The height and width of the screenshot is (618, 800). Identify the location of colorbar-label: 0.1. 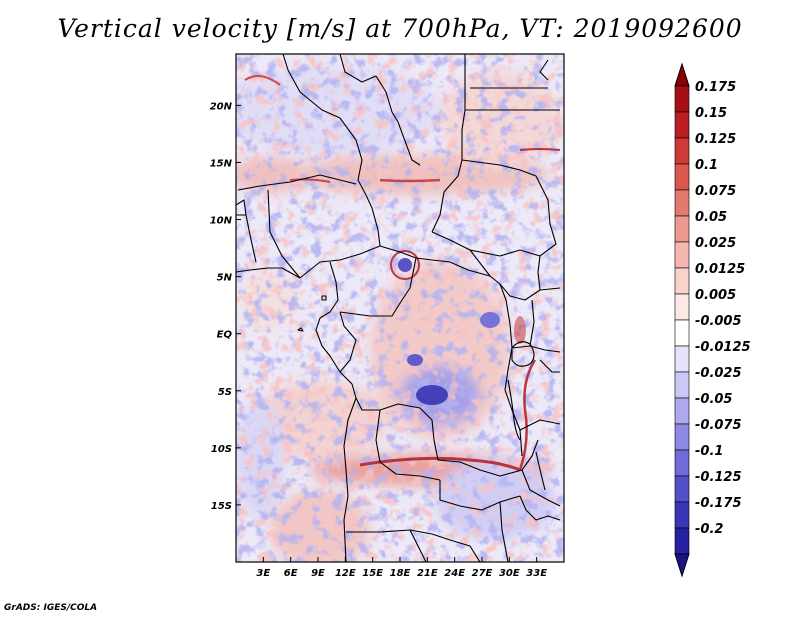
(706, 165).